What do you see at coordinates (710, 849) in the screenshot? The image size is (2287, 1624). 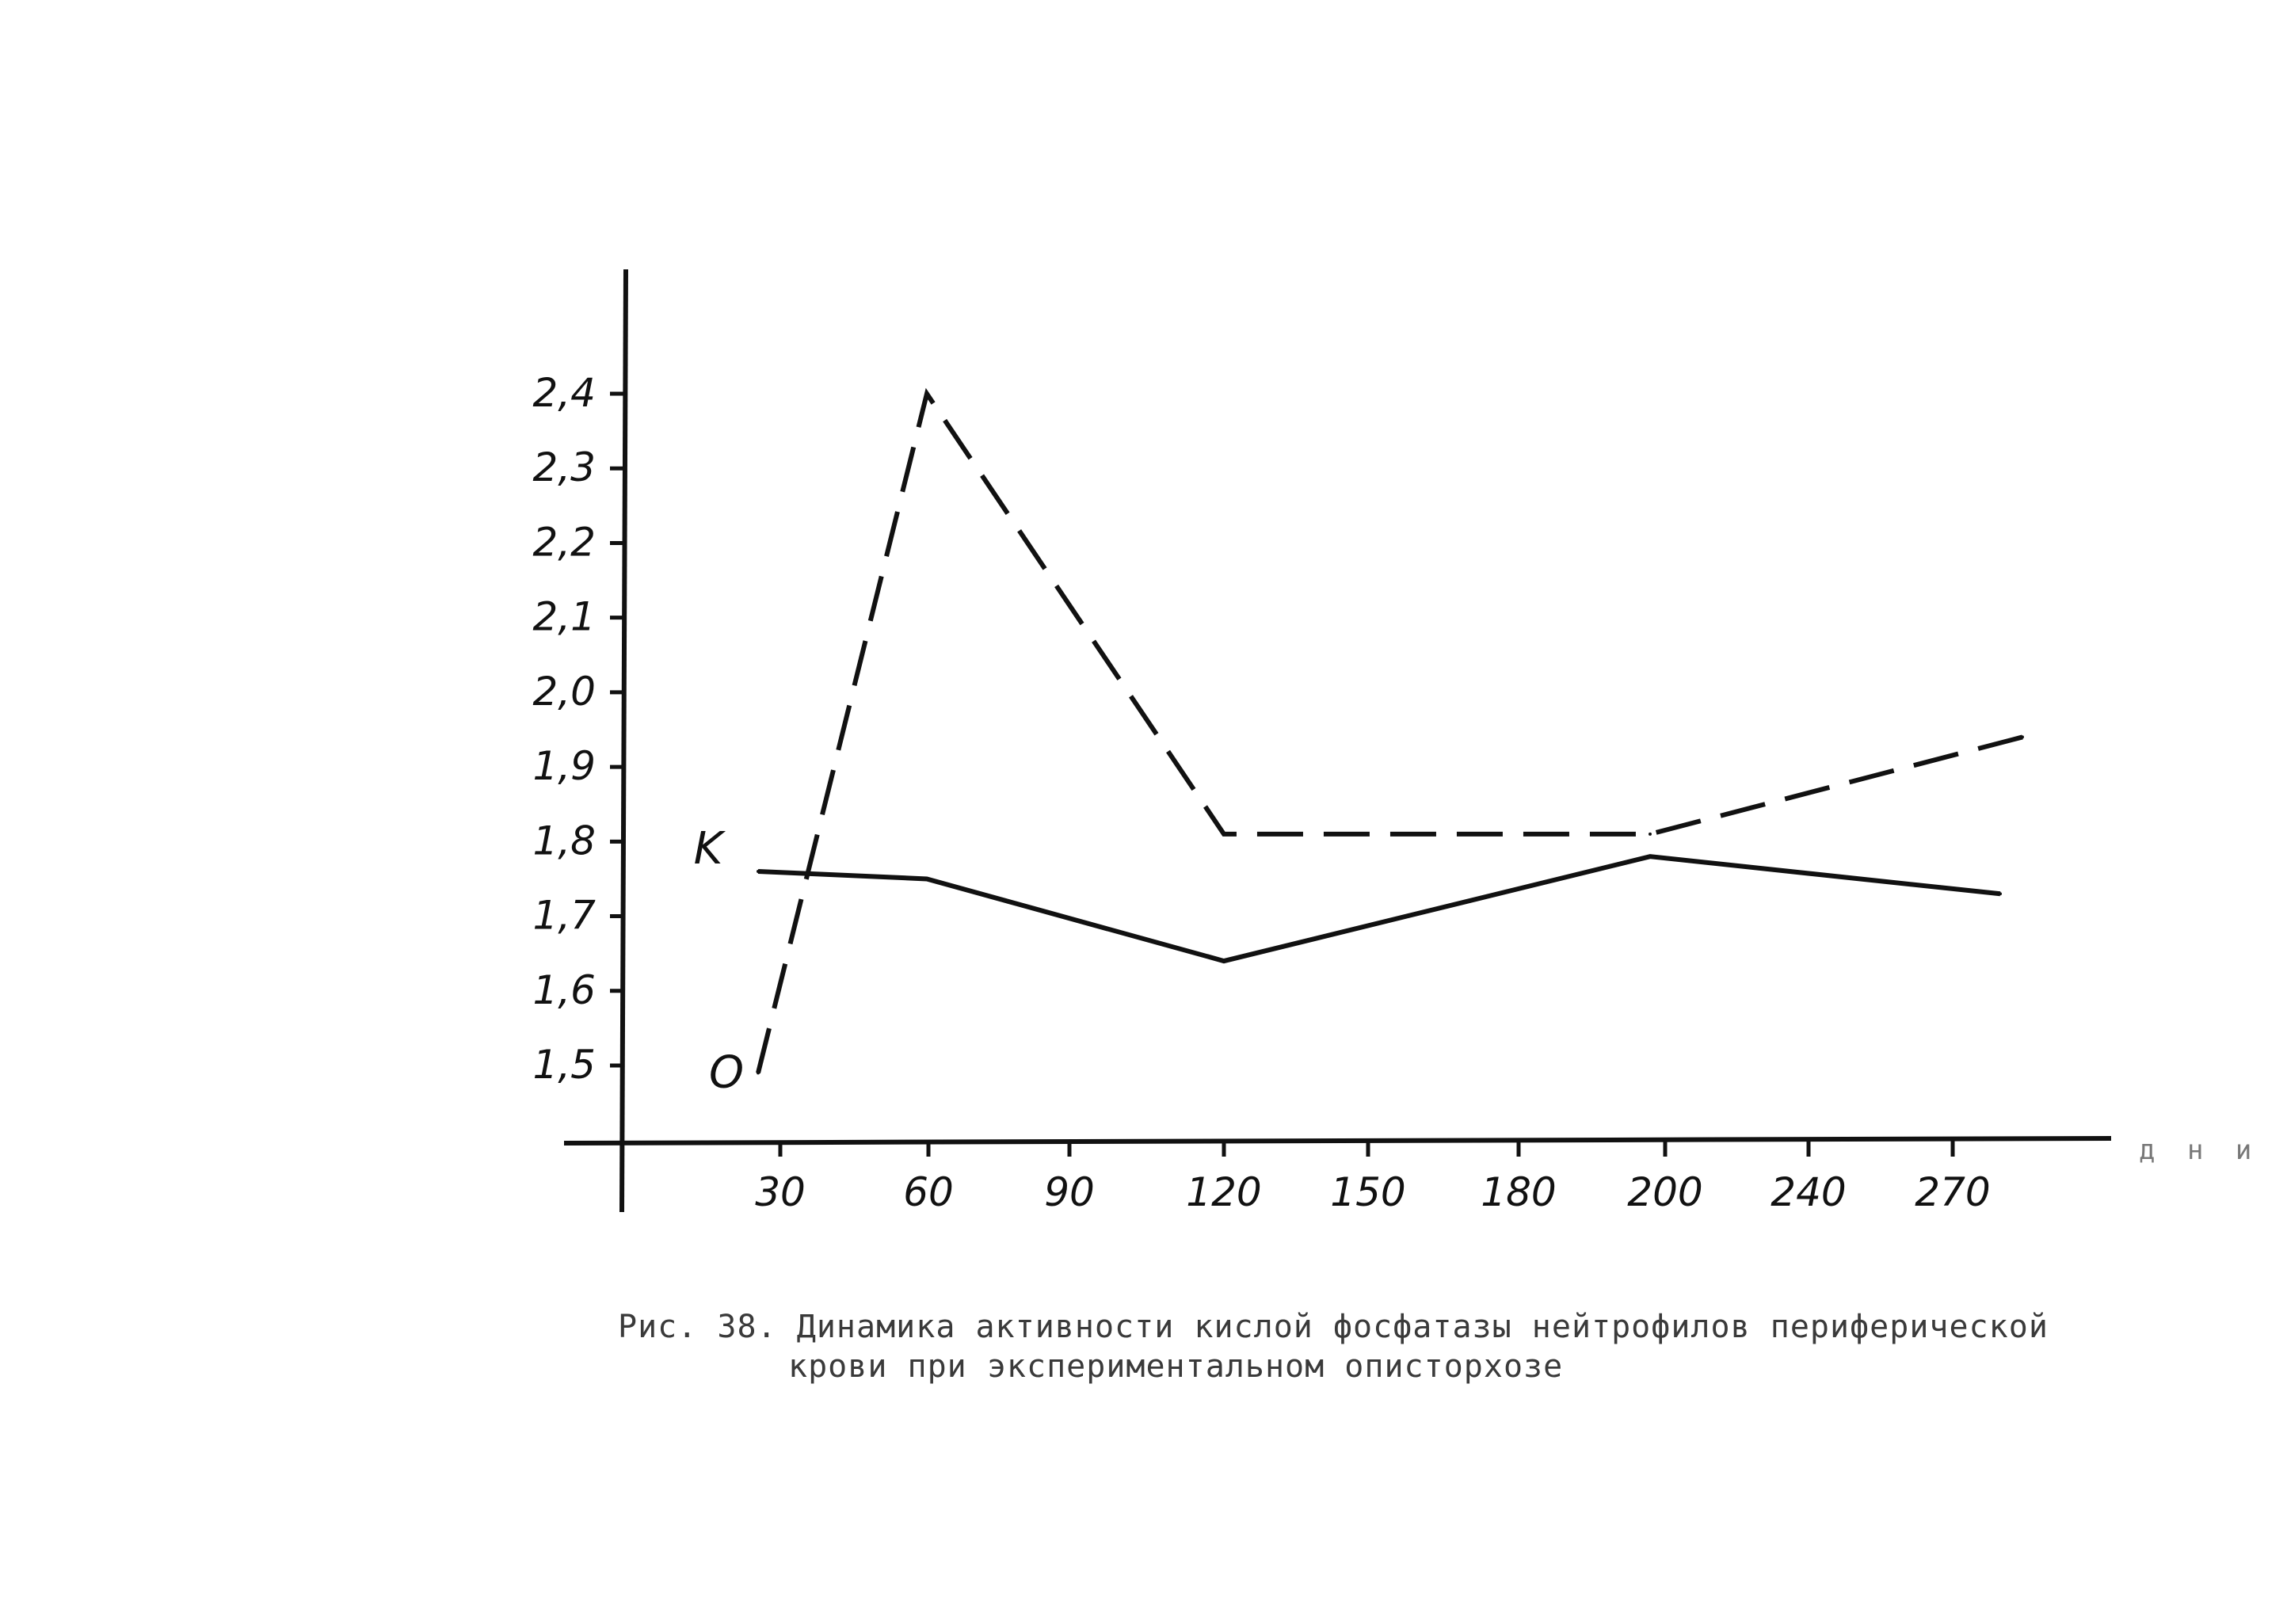 I see `series-tag-K: K` at bounding box center [710, 849].